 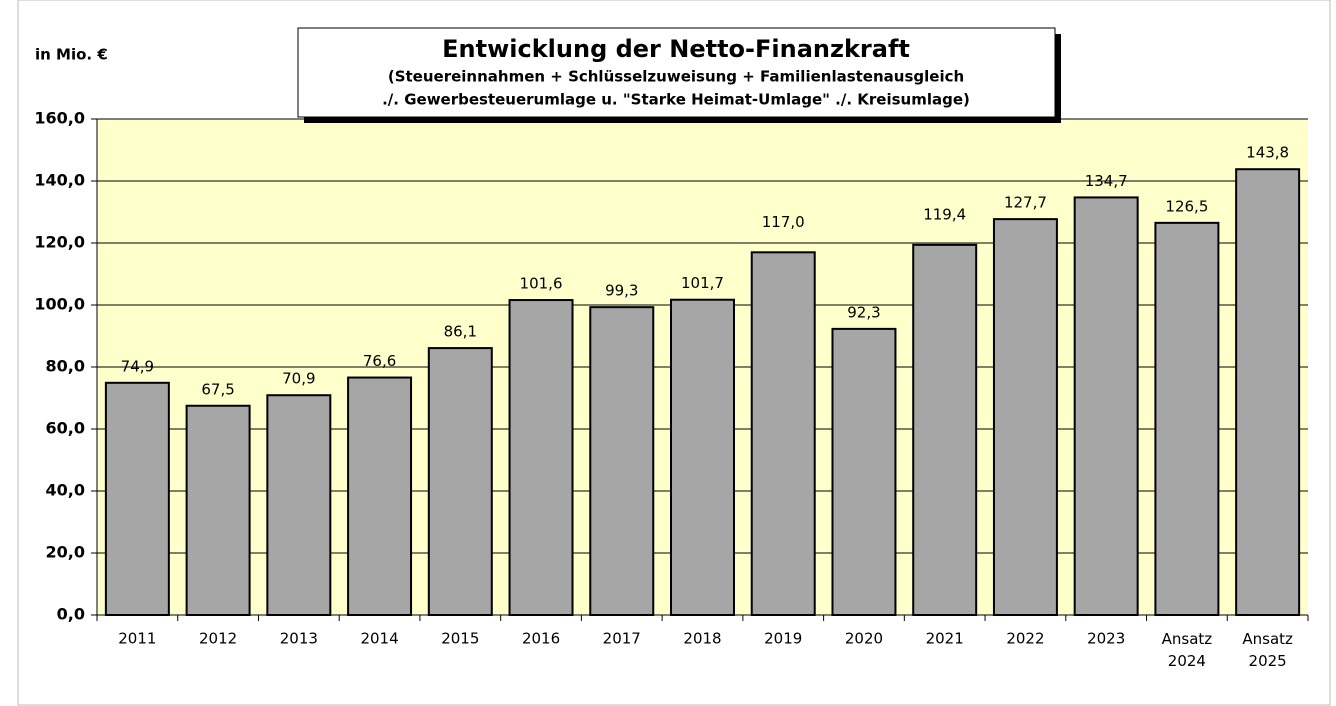 I want to click on value-label: 92,3, so click(x=863, y=312).